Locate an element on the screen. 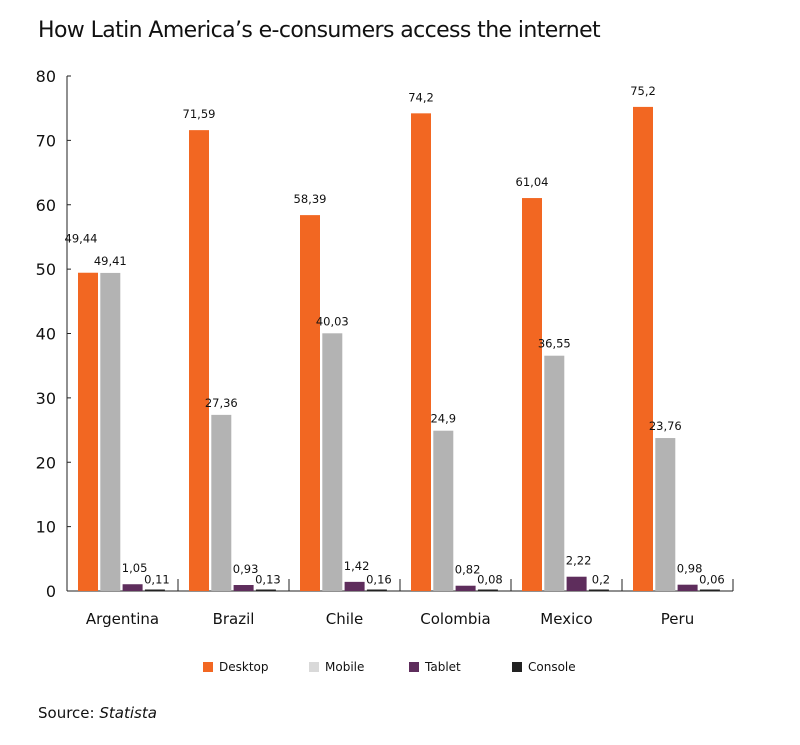 This screenshot has width=800, height=745. data-label-console: 0,13 is located at coordinates (268, 580).